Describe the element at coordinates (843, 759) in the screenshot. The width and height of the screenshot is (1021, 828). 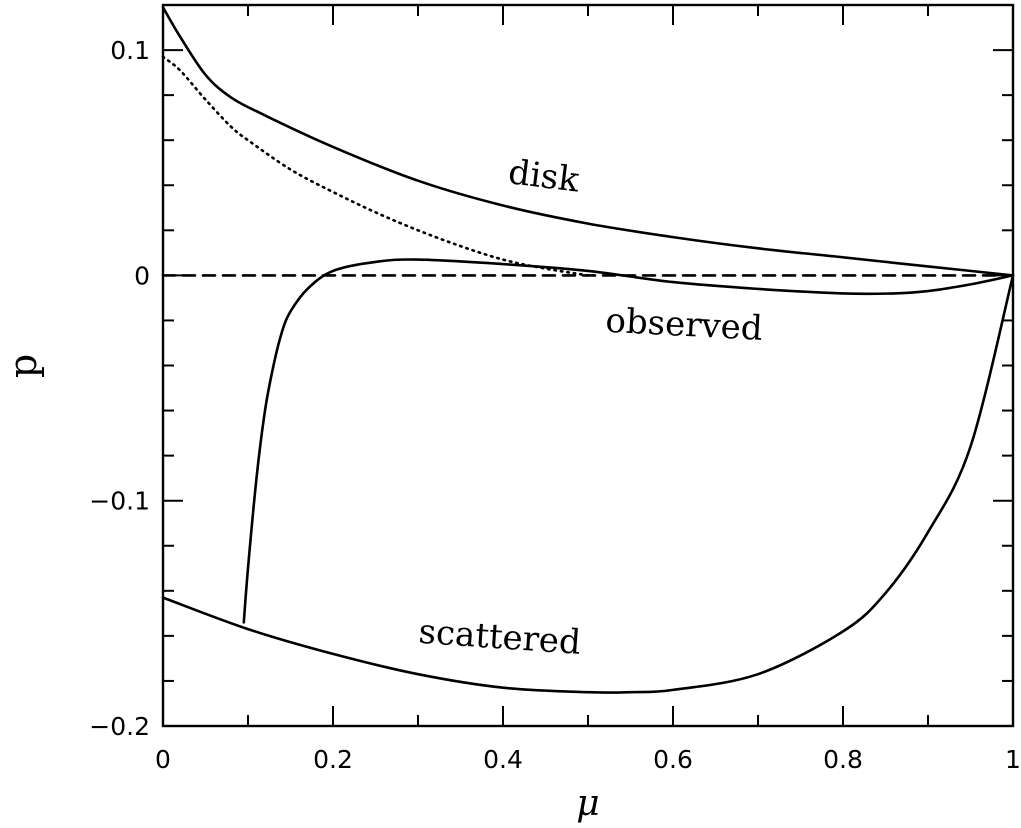
I see `x-tick-label: 0.8` at that location.